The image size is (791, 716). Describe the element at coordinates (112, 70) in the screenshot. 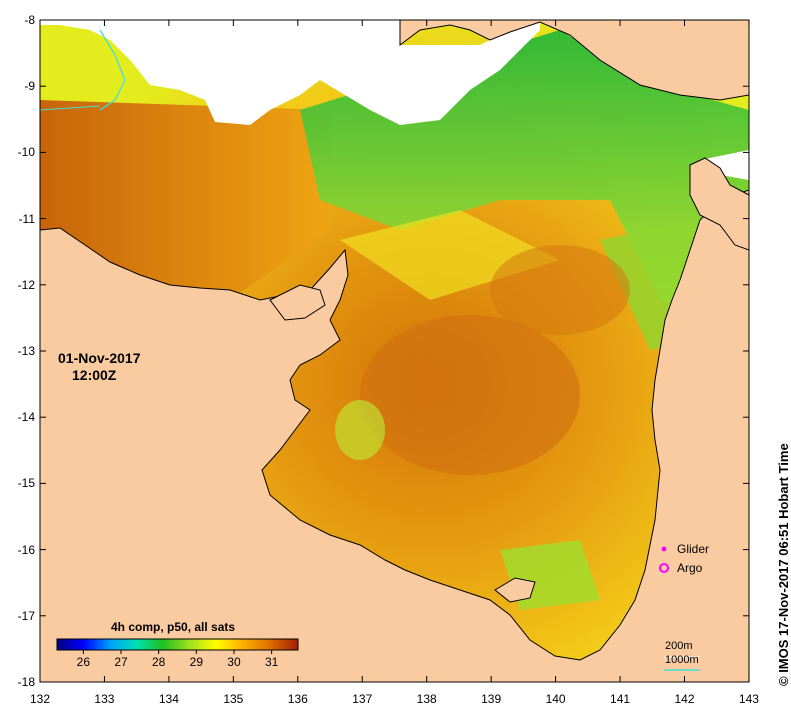

I see `river-northwest` at that location.